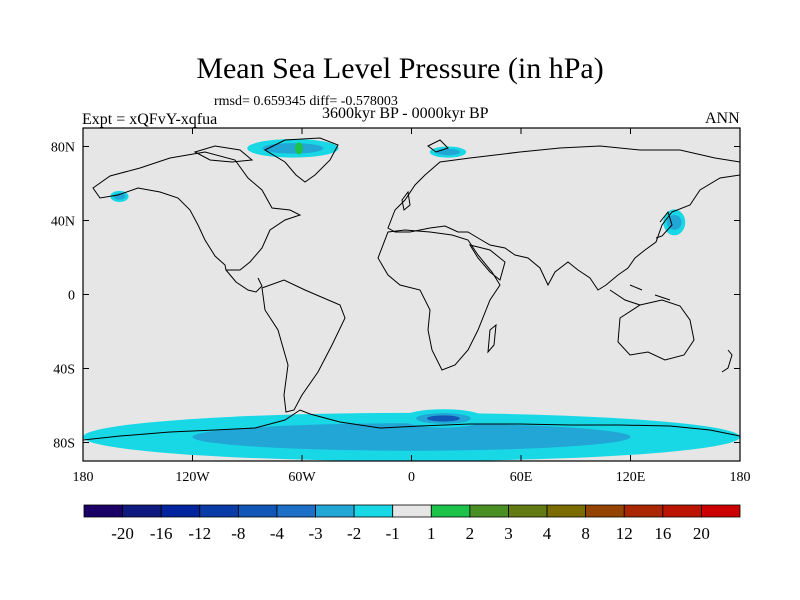  What do you see at coordinates (656, 330) in the screenshot?
I see `coastline-australia` at bounding box center [656, 330].